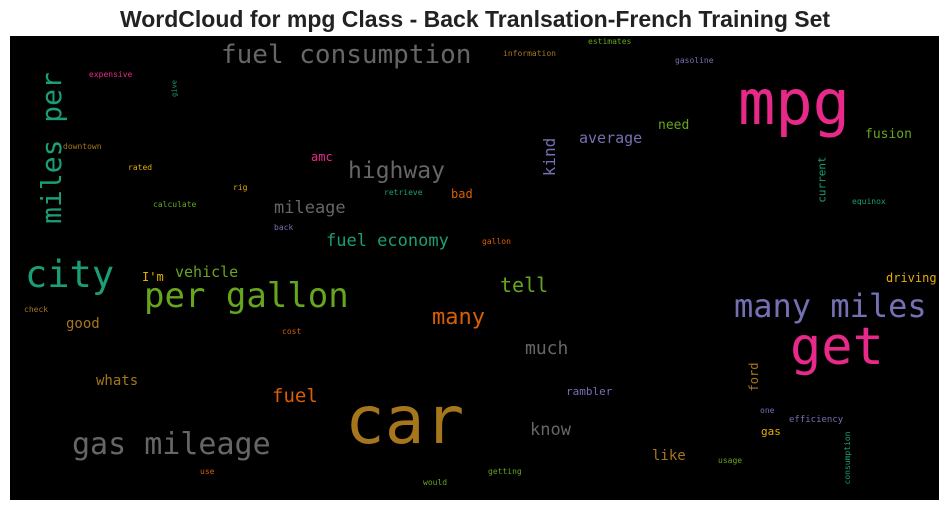 Image resolution: width=950 pixels, height=511 pixels. What do you see at coordinates (51, 148) in the screenshot?
I see `word-miles-per: miles per` at bounding box center [51, 148].